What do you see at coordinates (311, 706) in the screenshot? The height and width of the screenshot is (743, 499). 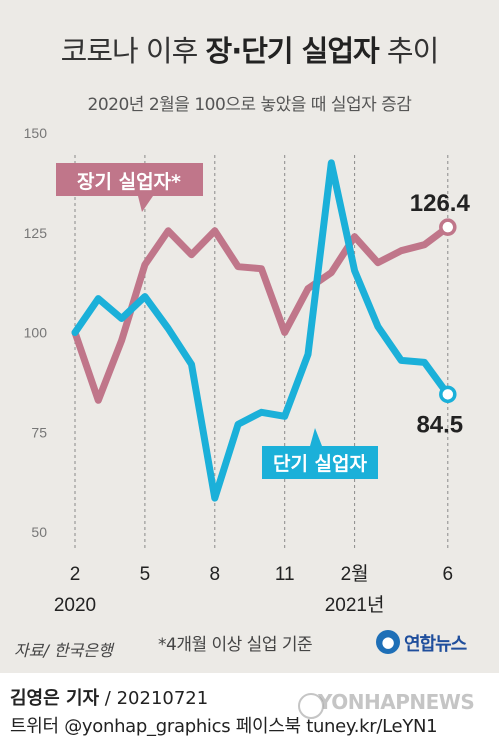 I see `watermark-icon` at bounding box center [311, 706].